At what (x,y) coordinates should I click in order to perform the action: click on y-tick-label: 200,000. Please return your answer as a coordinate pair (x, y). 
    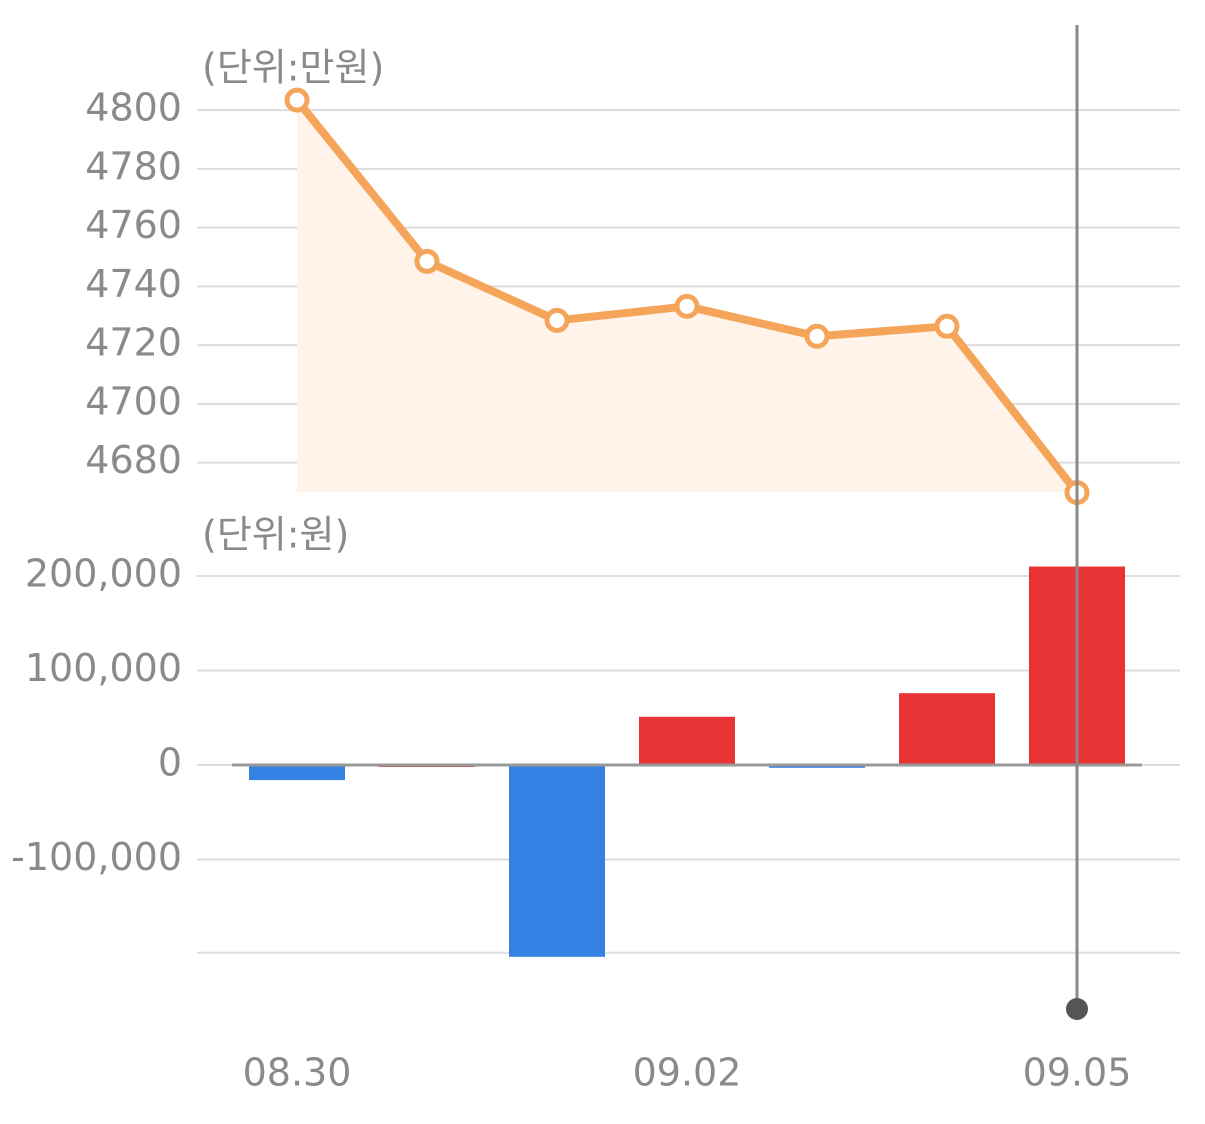
    Looking at the image, I should click on (103, 573).